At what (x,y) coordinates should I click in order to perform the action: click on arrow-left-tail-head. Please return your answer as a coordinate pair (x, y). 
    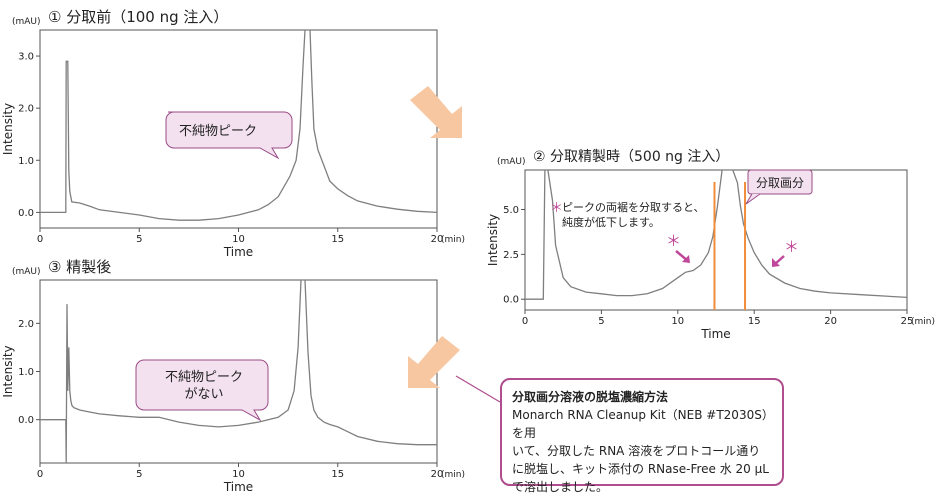
    Looking at the image, I should click on (686, 259).